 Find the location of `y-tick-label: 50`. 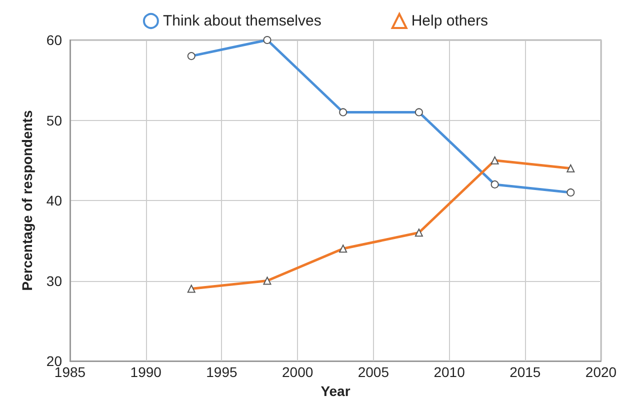

y-tick-label: 50 is located at coordinates (54, 120).